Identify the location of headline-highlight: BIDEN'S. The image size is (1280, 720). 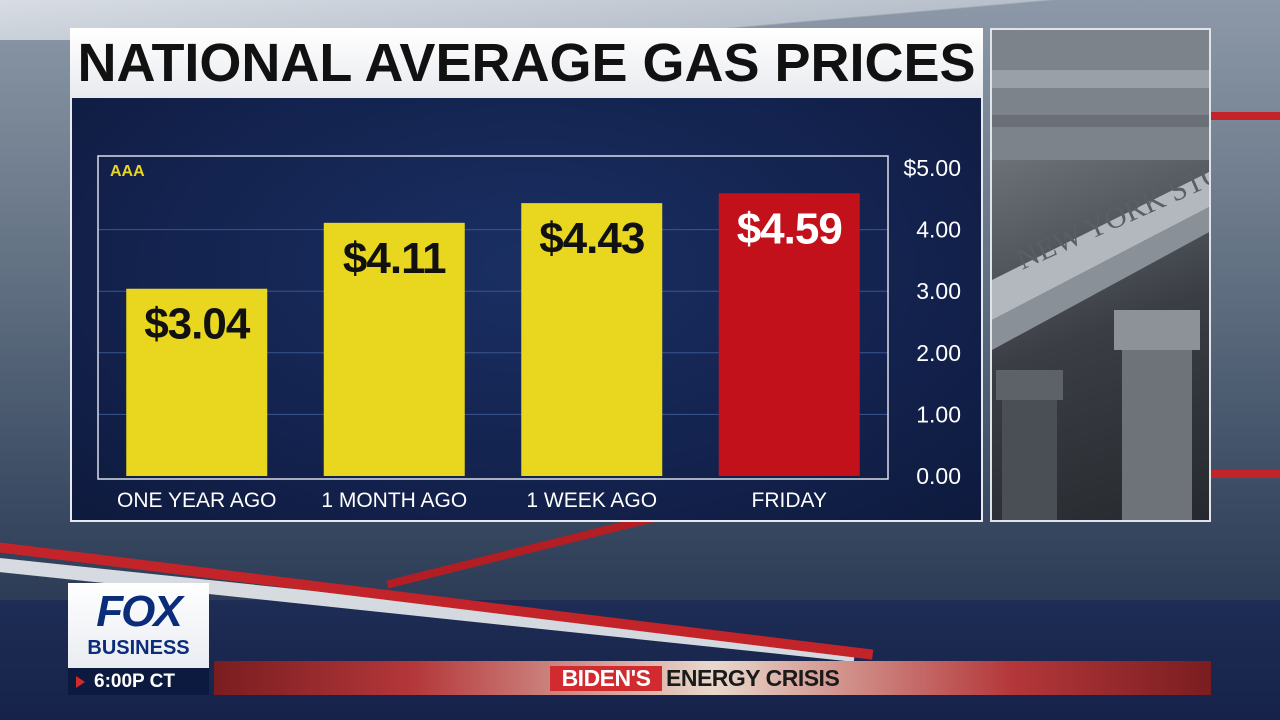
(606, 678).